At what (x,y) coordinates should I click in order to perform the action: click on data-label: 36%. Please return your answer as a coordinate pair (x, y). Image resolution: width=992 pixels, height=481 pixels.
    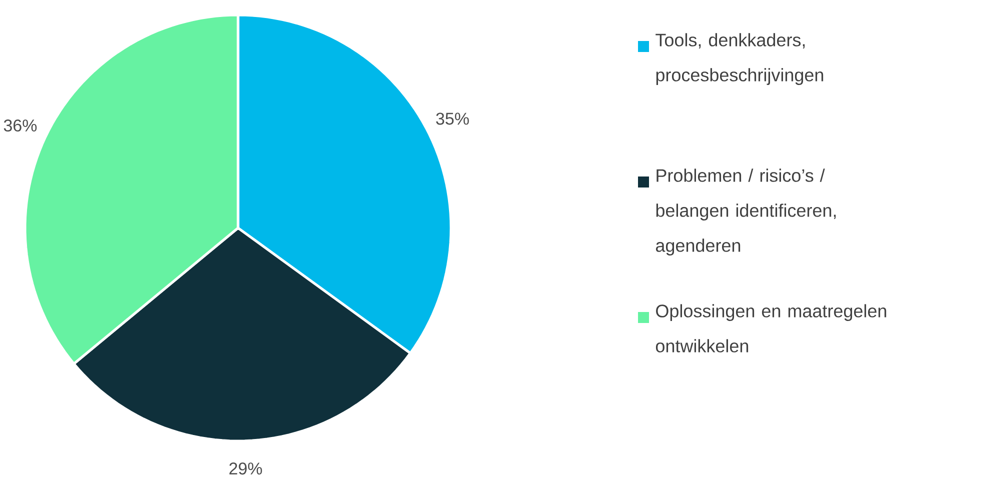
    Looking at the image, I should click on (20, 125).